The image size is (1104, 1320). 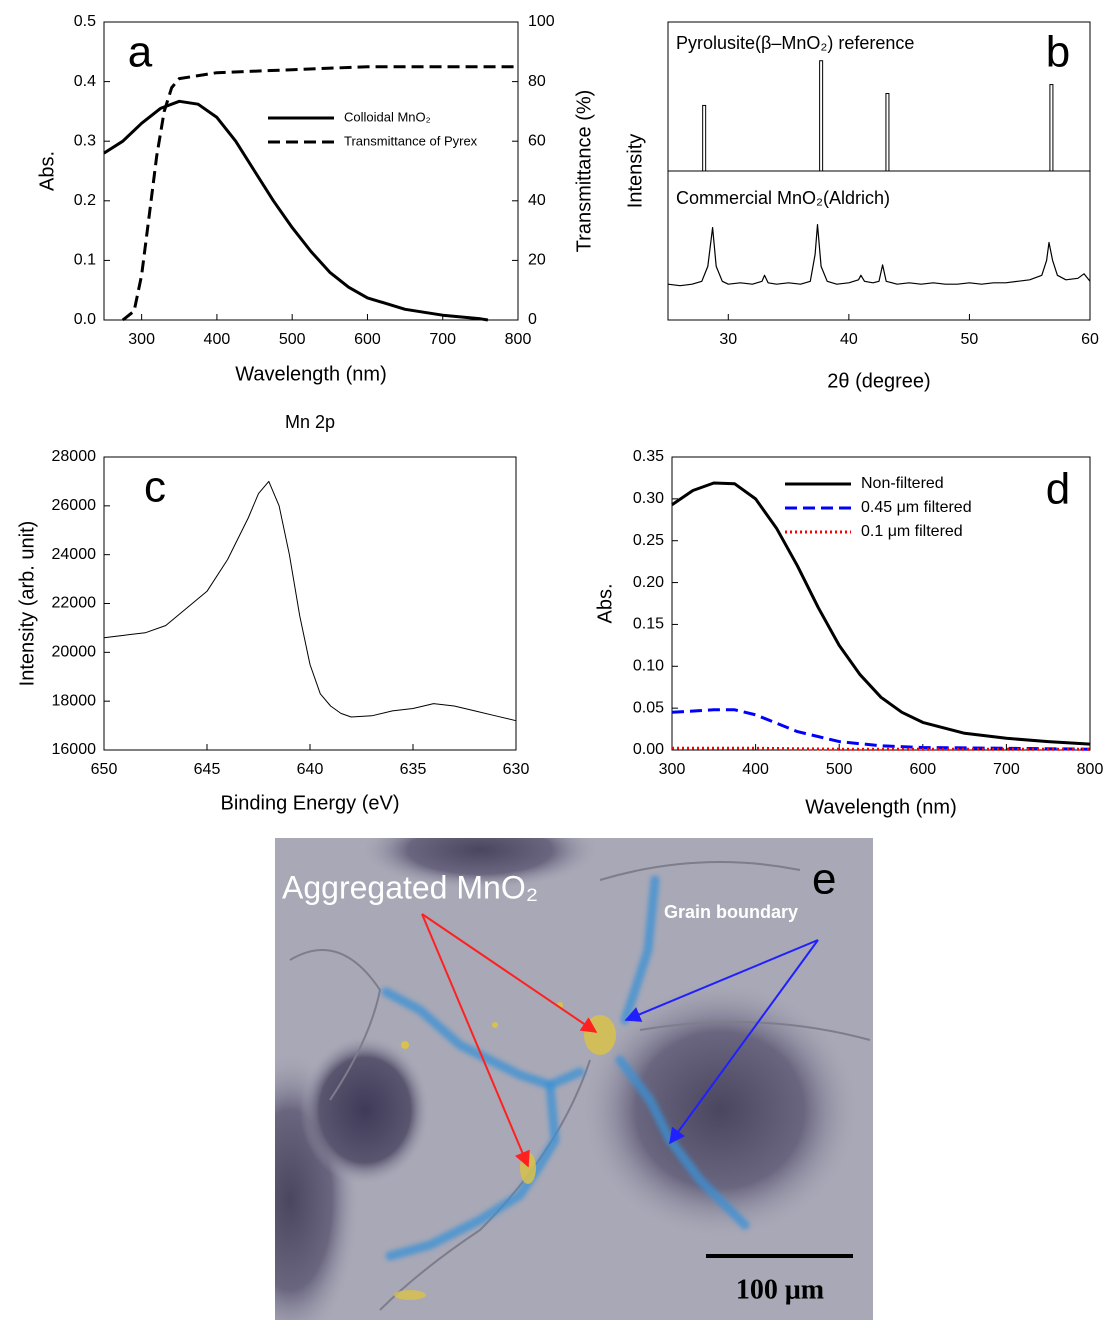 What do you see at coordinates (849, 339) in the screenshot?
I see `x-tick-label: 40` at bounding box center [849, 339].